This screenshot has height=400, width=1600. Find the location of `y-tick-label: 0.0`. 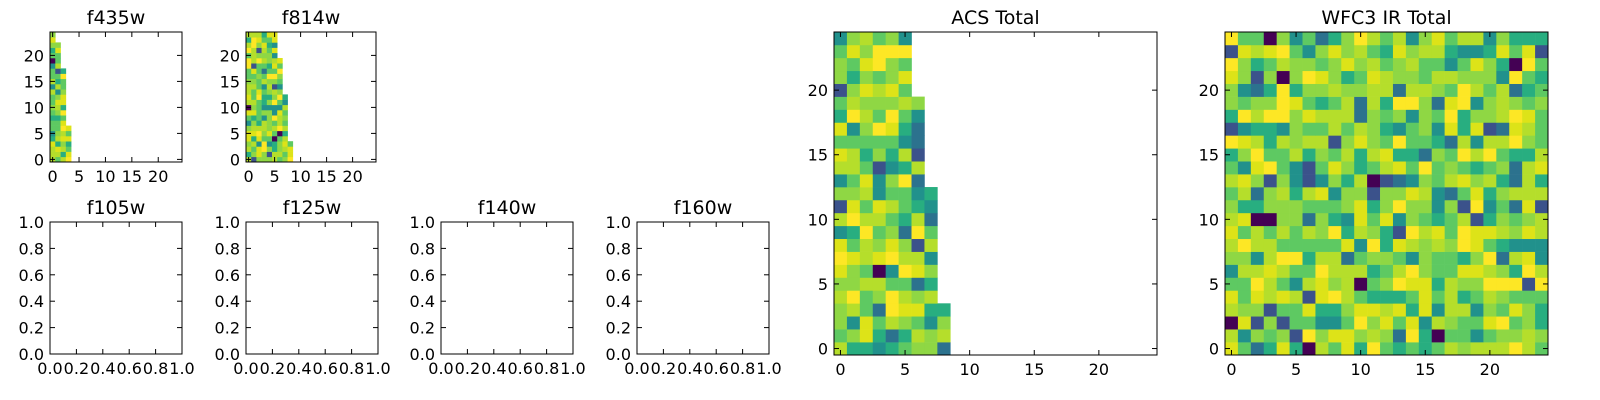

y-tick-label: 0.0 is located at coordinates (227, 354).